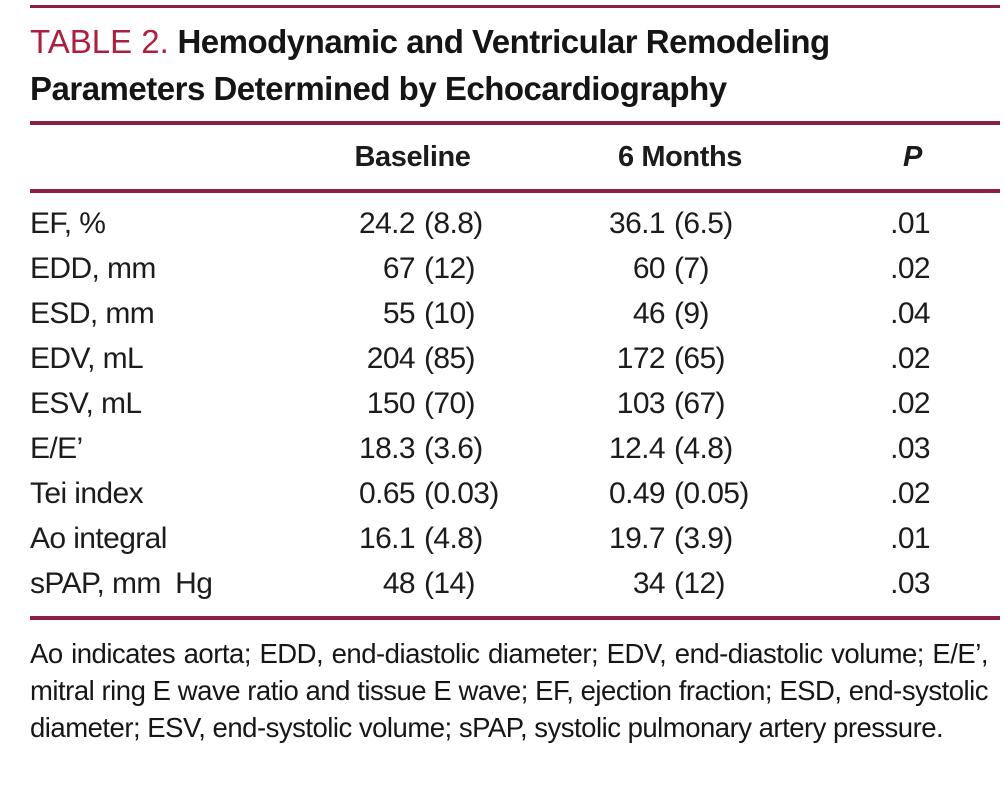 The height and width of the screenshot is (804, 1004). Describe the element at coordinates (691, 313) in the screenshot. I see `months-sd: (9)` at that location.